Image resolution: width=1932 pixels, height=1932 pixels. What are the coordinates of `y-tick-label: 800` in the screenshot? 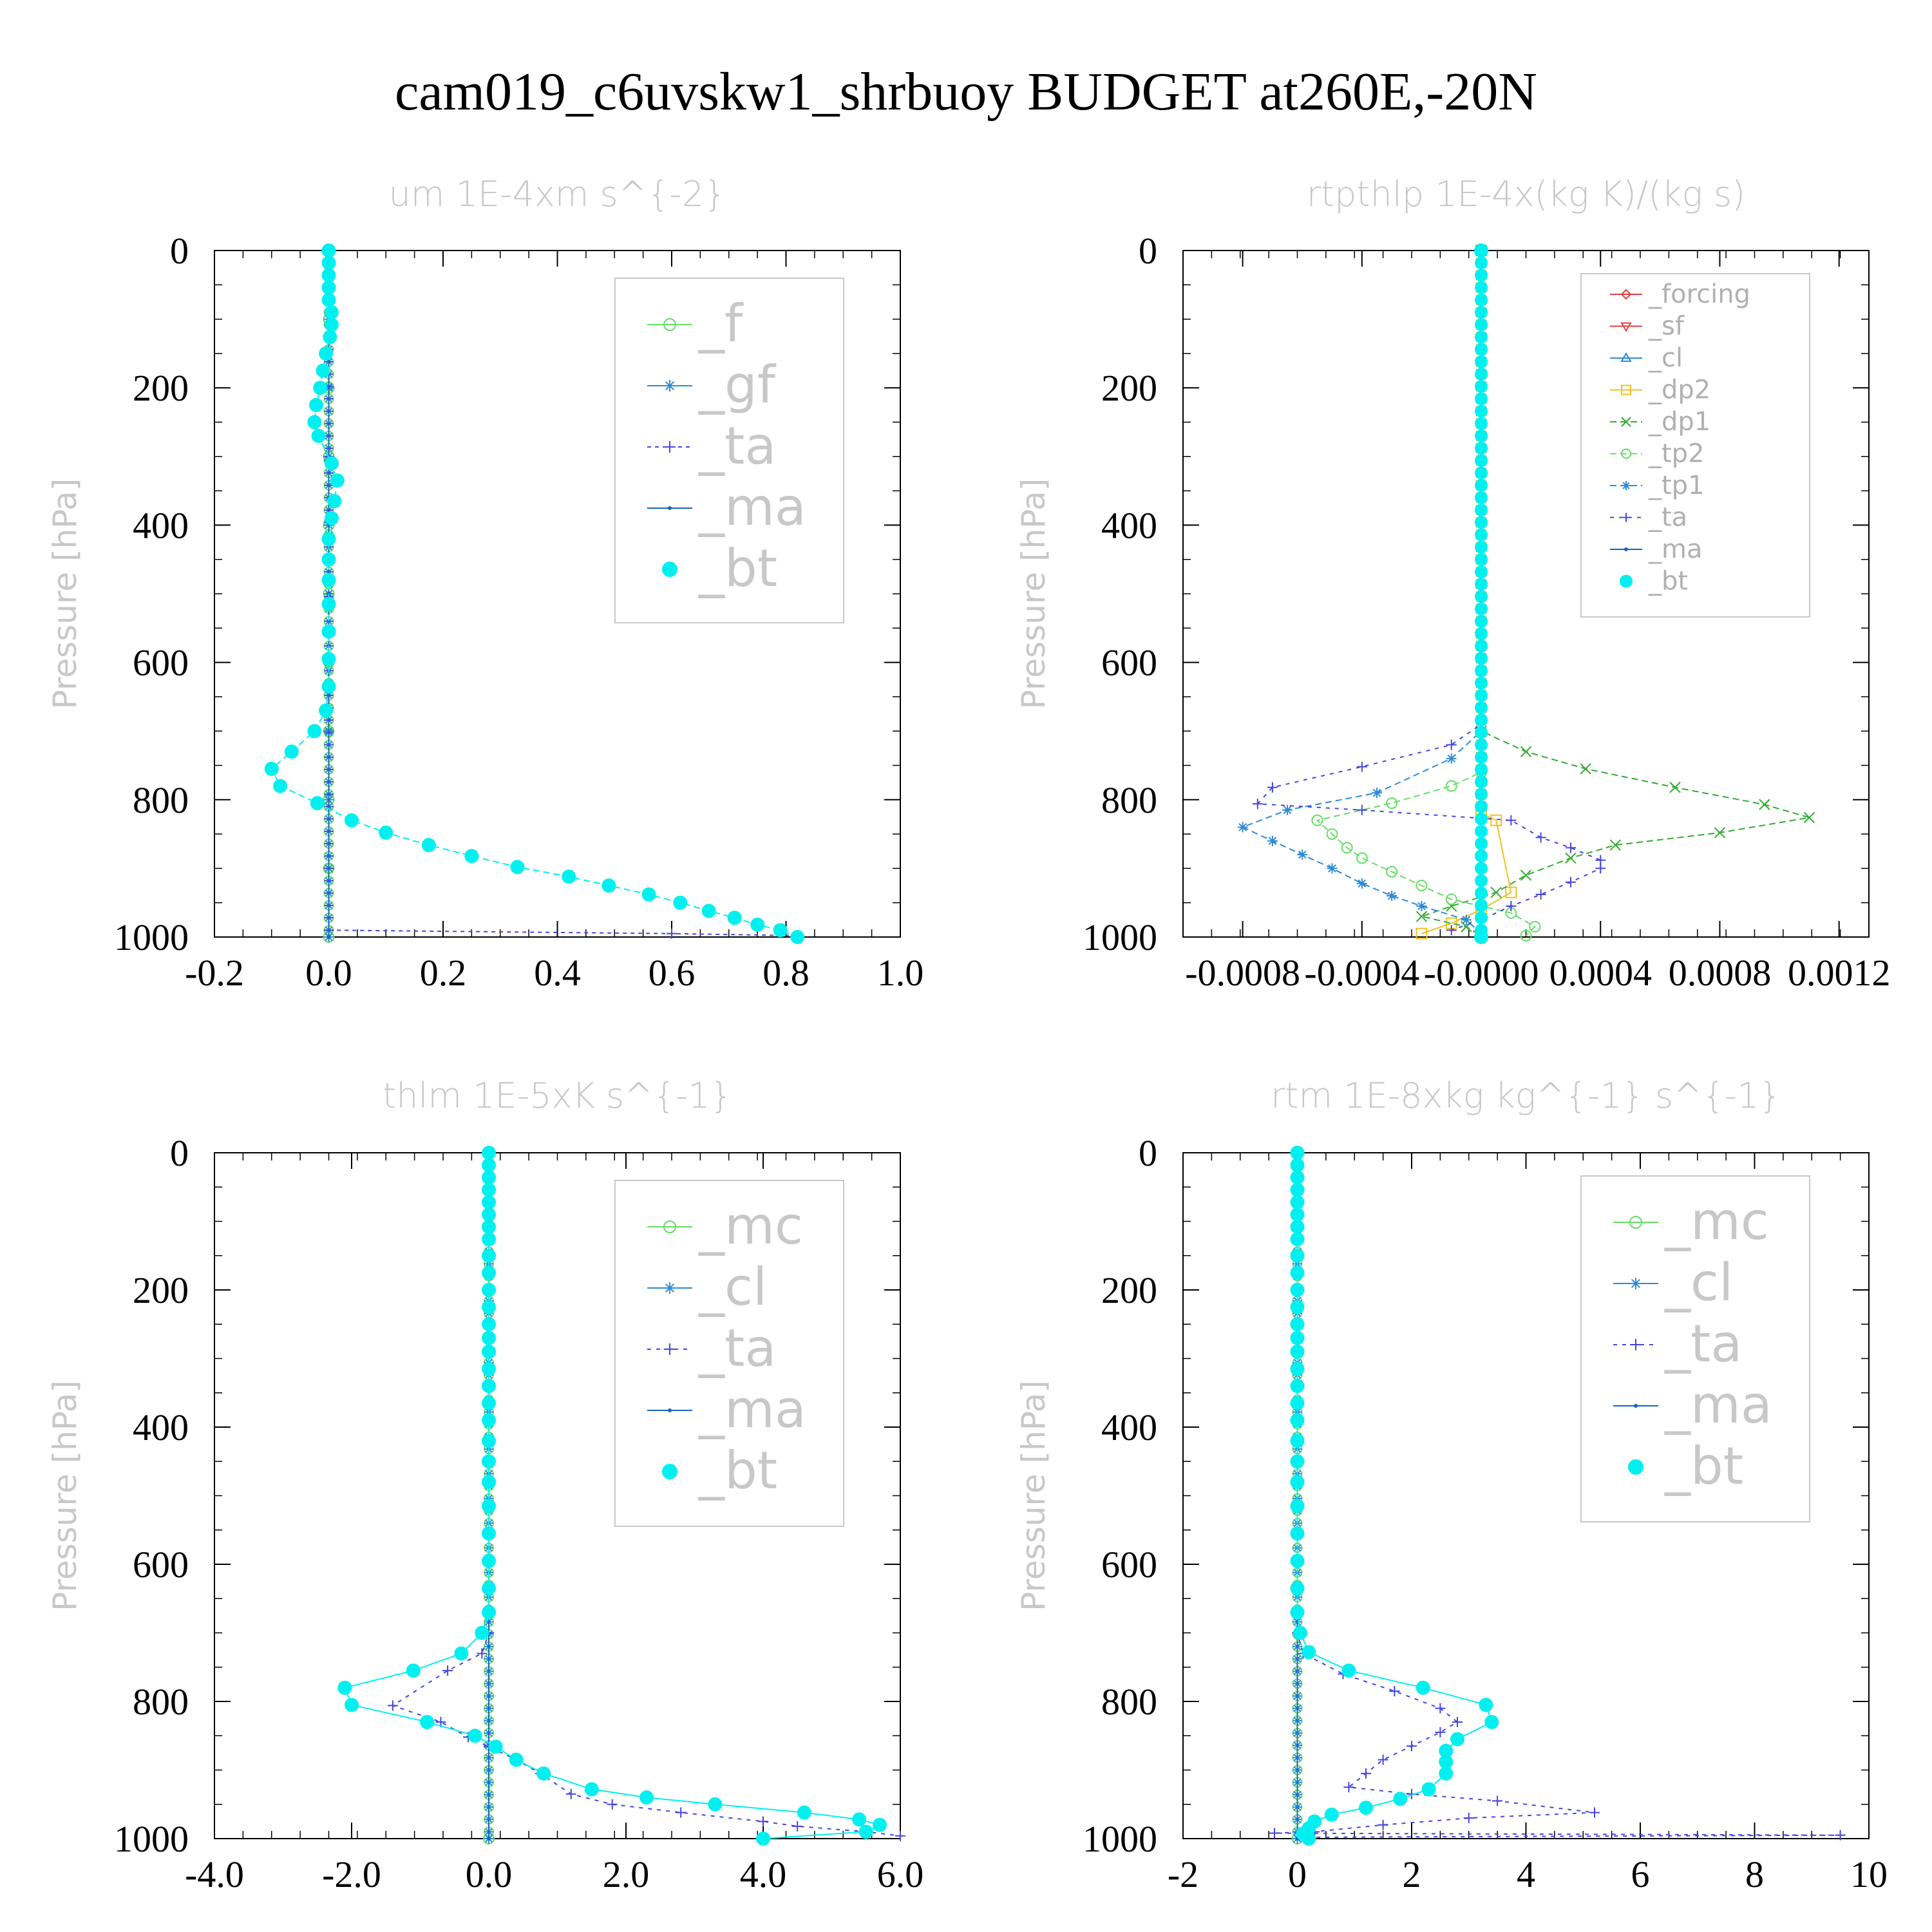 It's located at (1129, 1702).